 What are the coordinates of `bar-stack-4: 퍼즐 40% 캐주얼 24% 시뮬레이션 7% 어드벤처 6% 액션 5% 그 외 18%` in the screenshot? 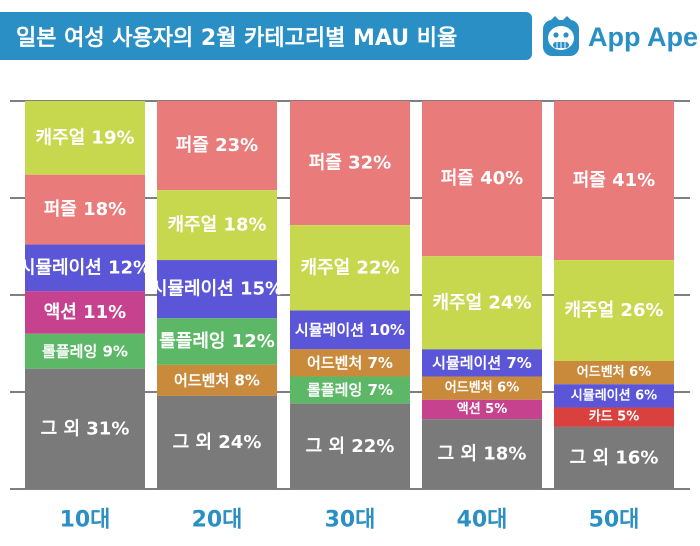 It's located at (482, 295).